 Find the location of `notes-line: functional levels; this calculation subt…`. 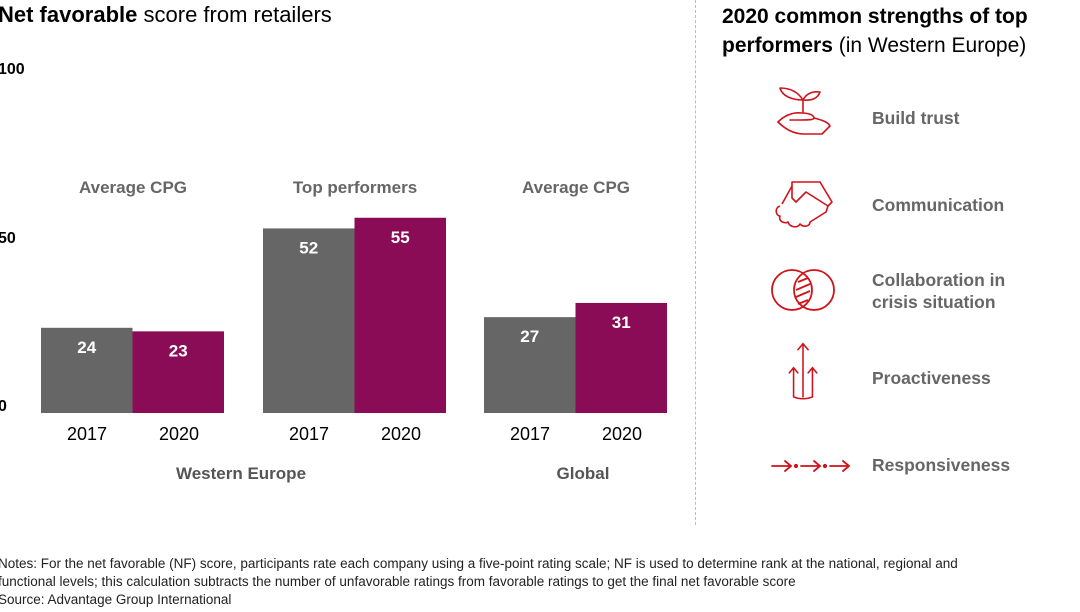

notes-line: functional levels; this calculation subt… is located at coordinates (398, 581).